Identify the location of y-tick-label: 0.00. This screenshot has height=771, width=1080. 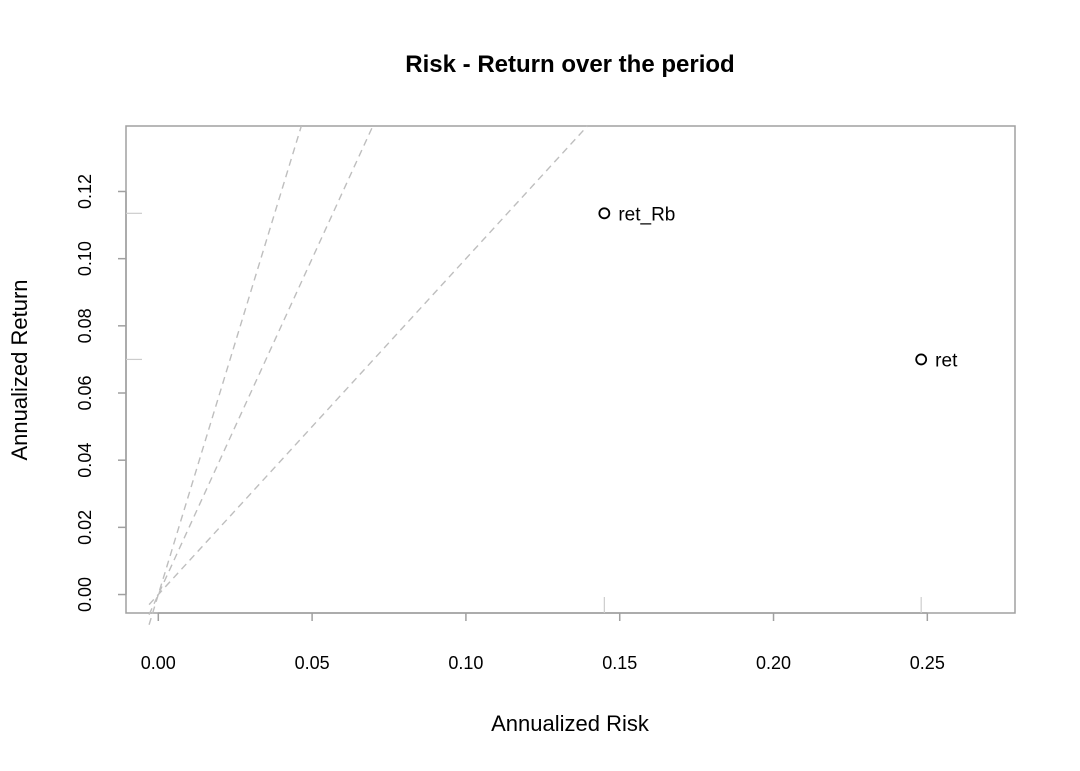
(85, 594).